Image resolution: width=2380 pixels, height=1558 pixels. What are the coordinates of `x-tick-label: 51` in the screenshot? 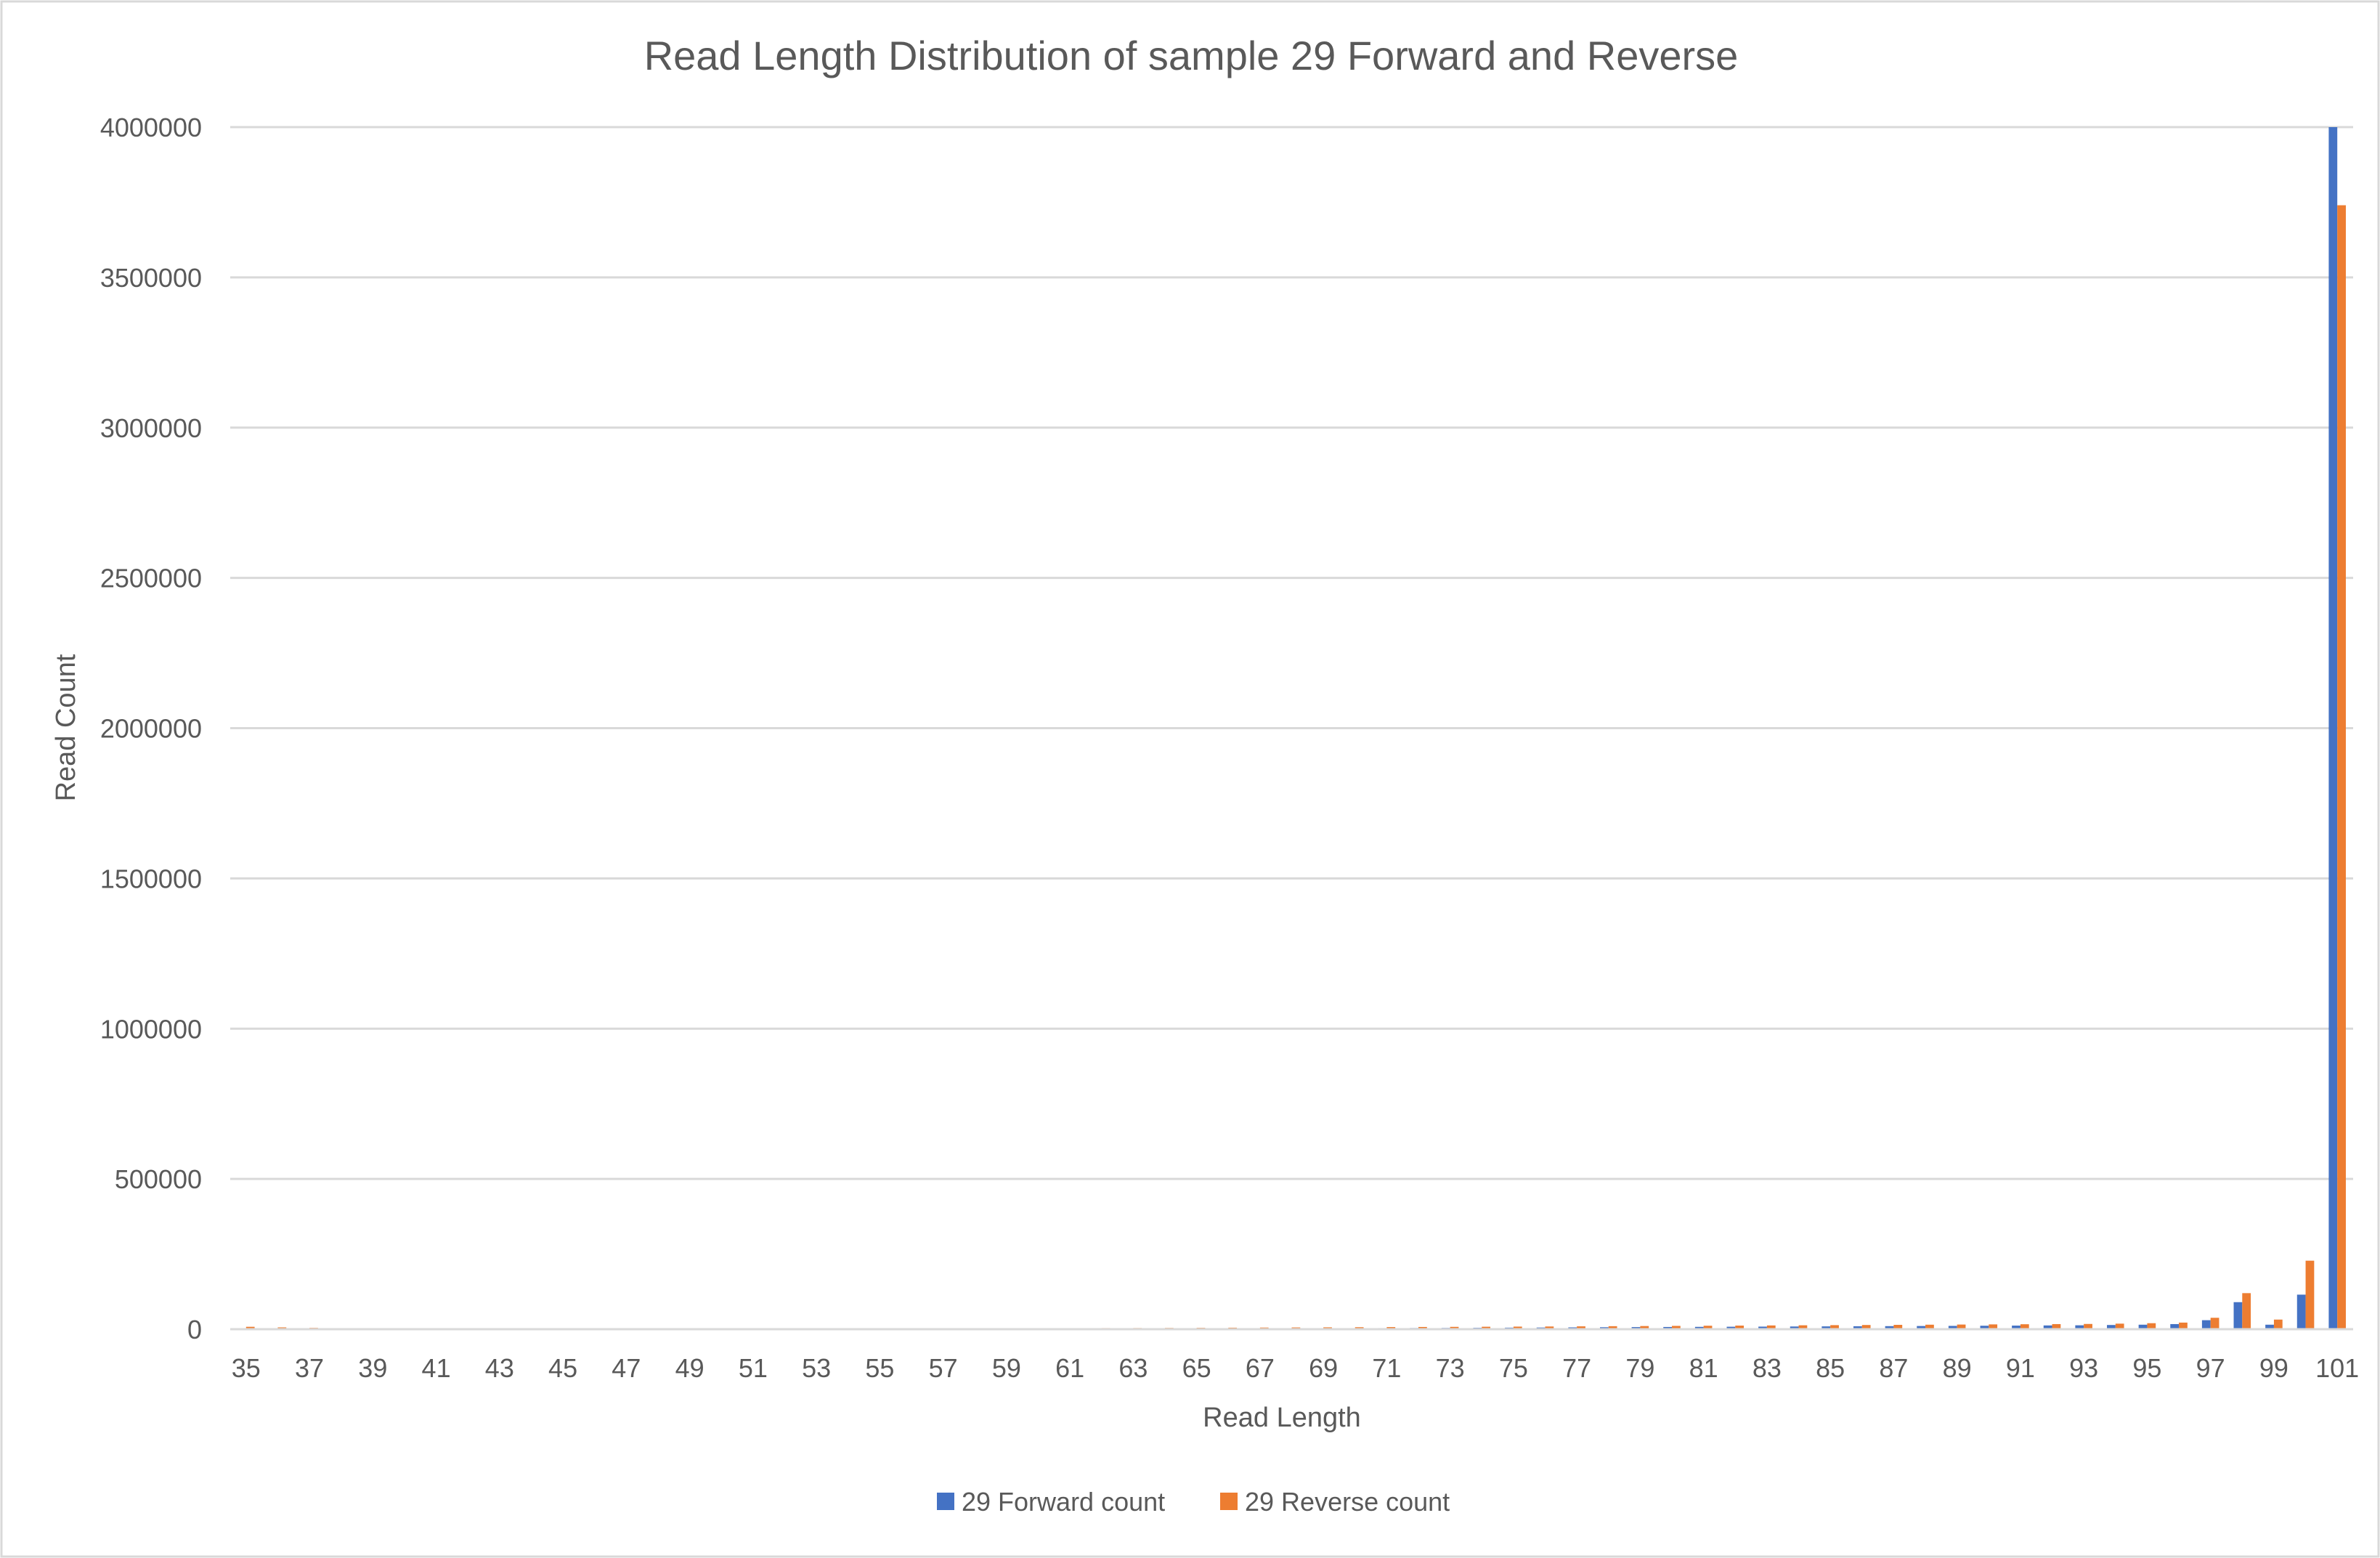 It's located at (754, 1368).